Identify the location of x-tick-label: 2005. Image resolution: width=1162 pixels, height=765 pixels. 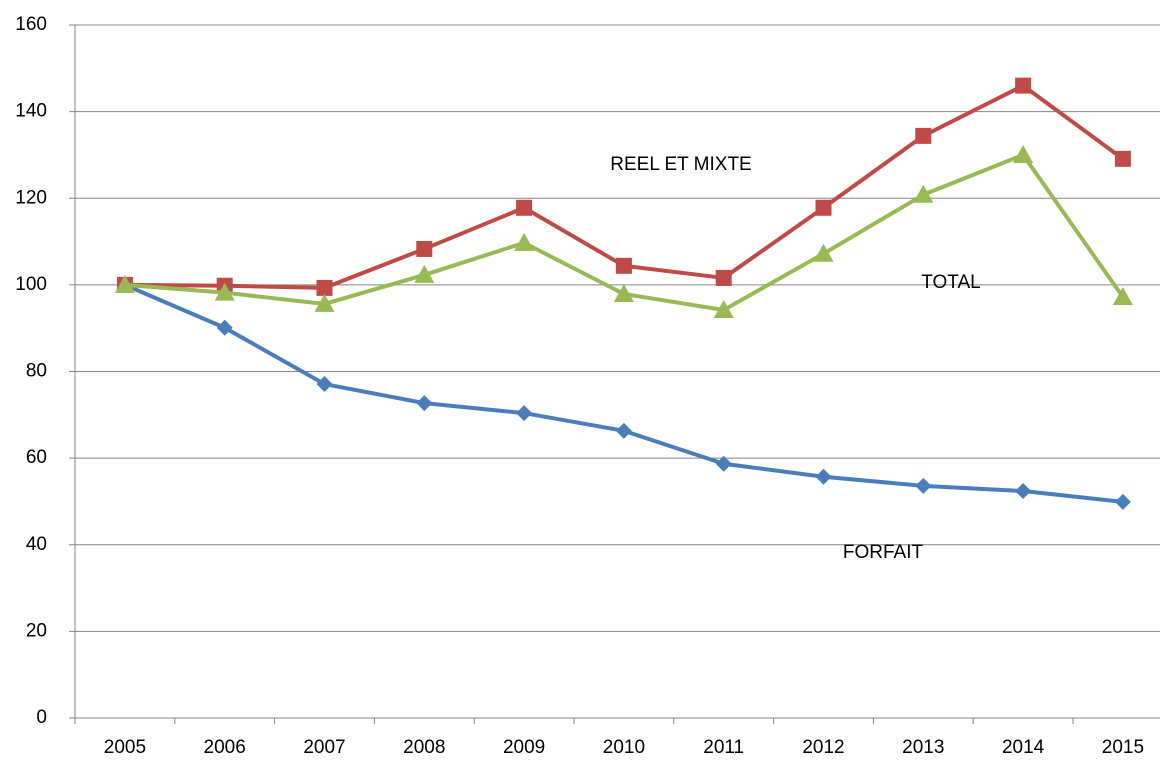
(125, 747).